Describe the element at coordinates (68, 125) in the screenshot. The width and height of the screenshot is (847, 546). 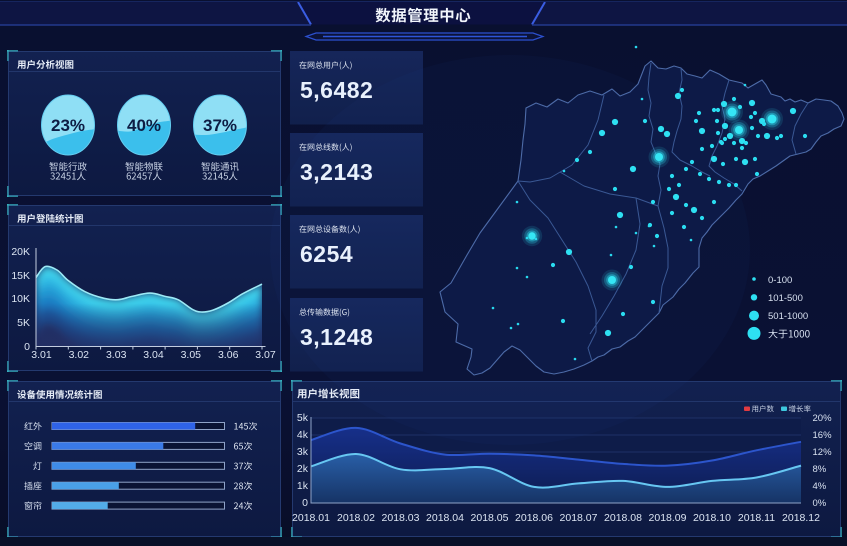
I see `svg-text: 23%` at that location.